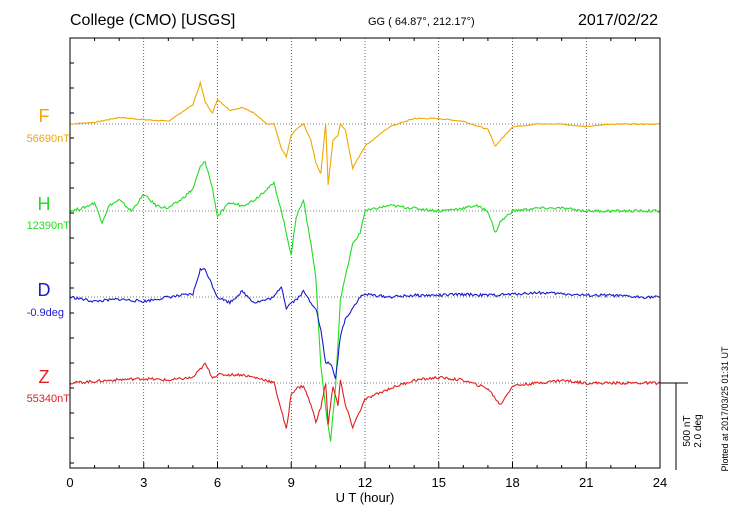 This screenshot has height=520, width=730. What do you see at coordinates (512, 482) in the screenshot?
I see `x-tick-label: 18` at bounding box center [512, 482].